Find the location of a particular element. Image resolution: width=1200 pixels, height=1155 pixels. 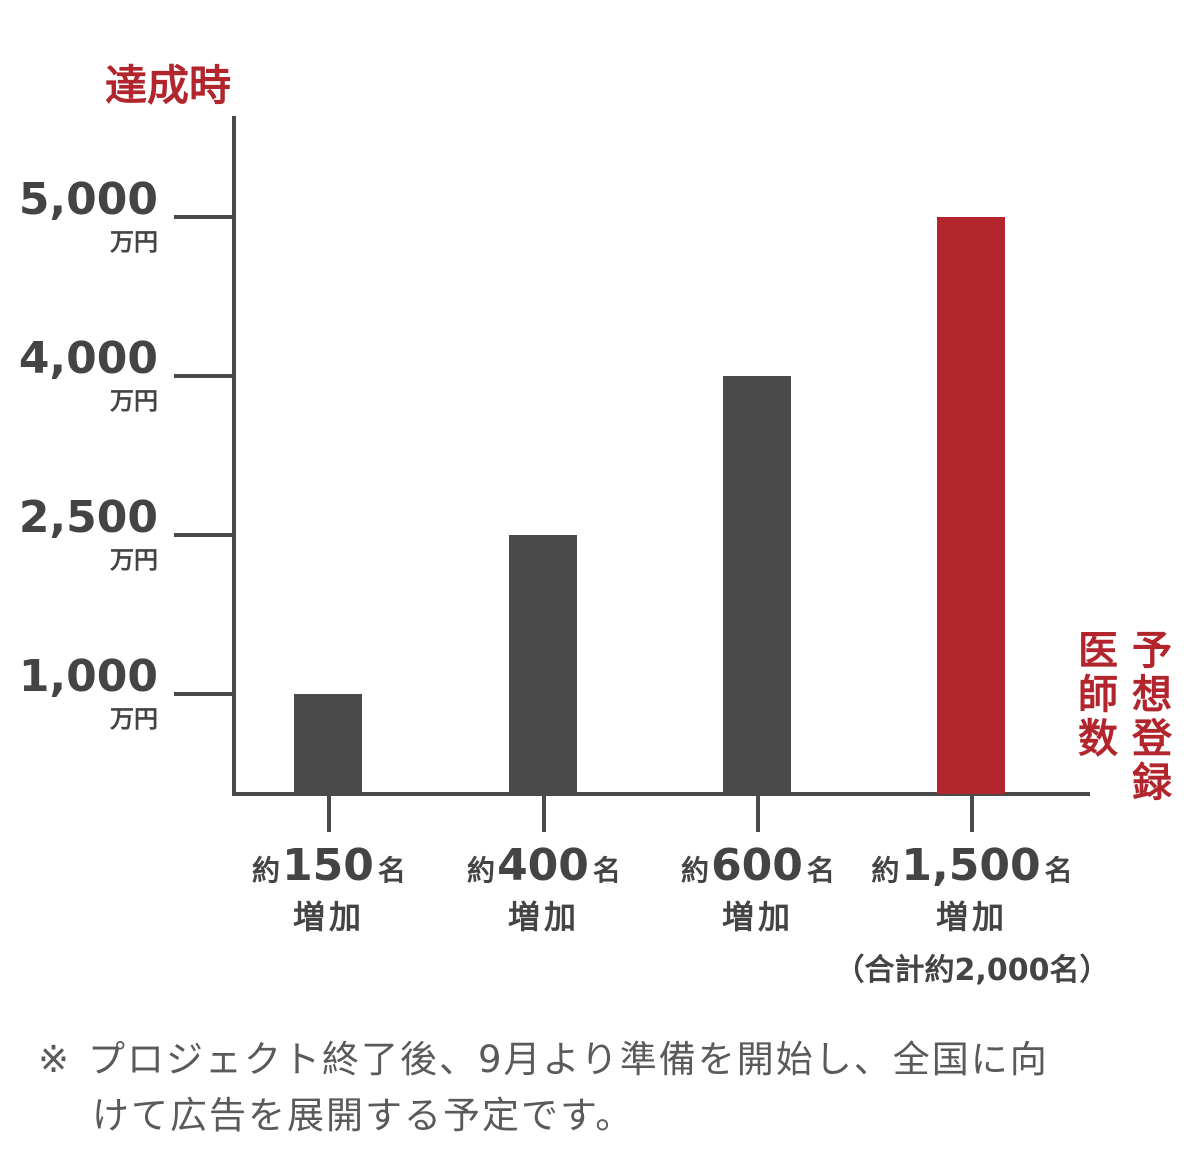

x-category-label: 約400 名 is located at coordinates (544, 865).